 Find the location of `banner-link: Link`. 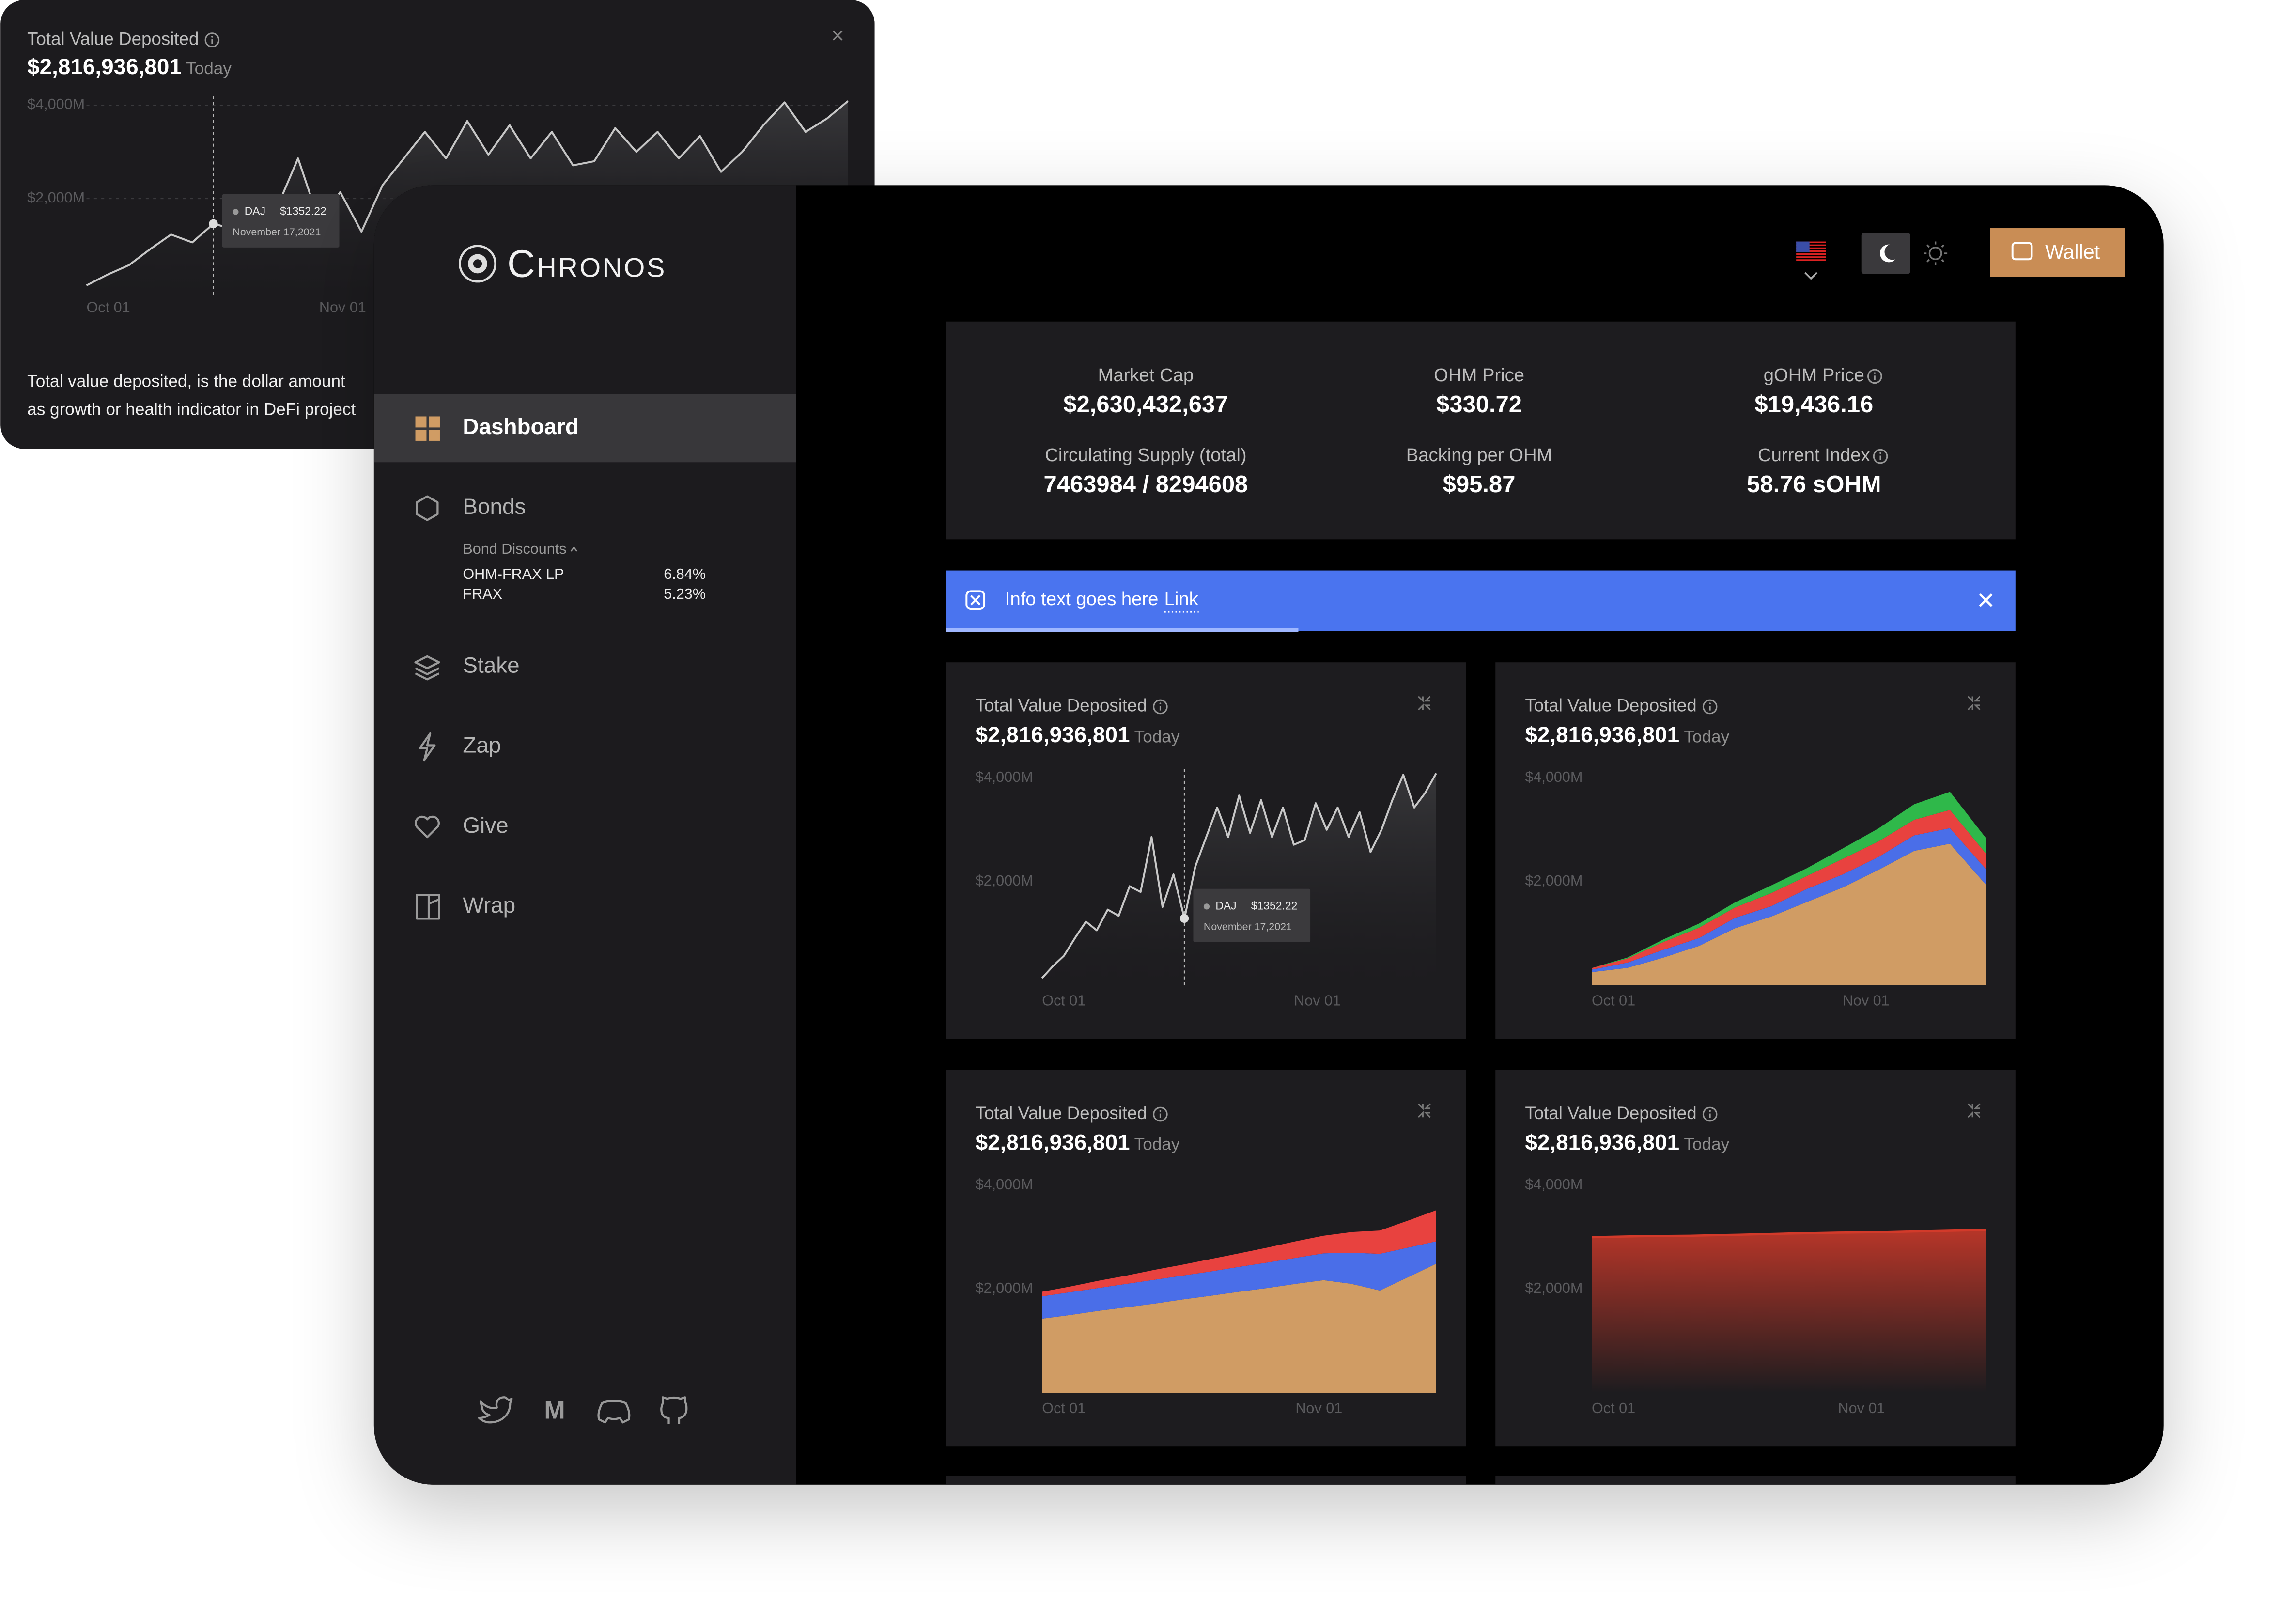

banner-link: Link is located at coordinates (1181, 599).